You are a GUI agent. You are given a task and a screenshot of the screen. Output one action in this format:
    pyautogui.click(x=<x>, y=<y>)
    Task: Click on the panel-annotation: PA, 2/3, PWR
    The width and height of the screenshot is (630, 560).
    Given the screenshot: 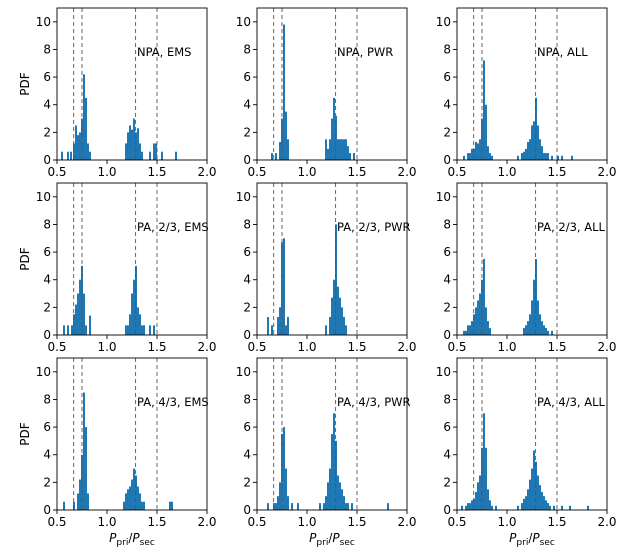 What is the action you would take?
    pyautogui.click(x=374, y=227)
    